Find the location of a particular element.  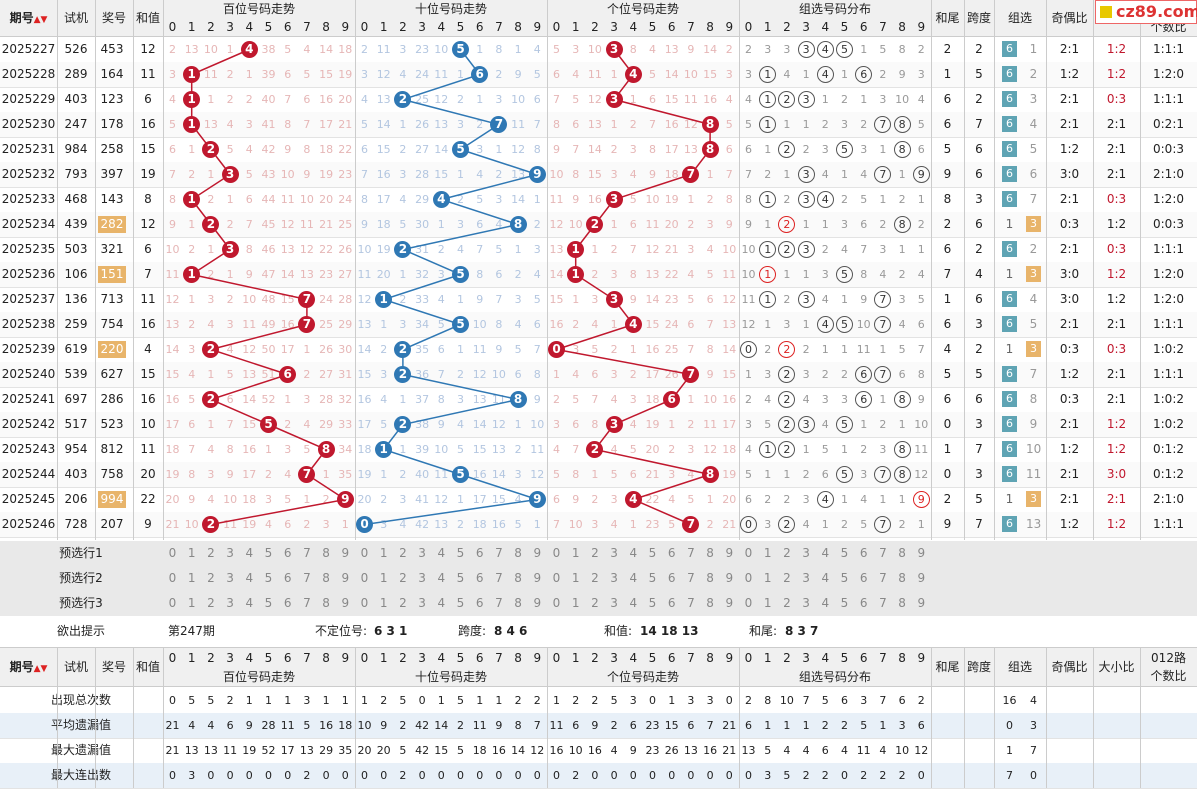

sort-icon: ▲▼ is located at coordinates (40, 20).